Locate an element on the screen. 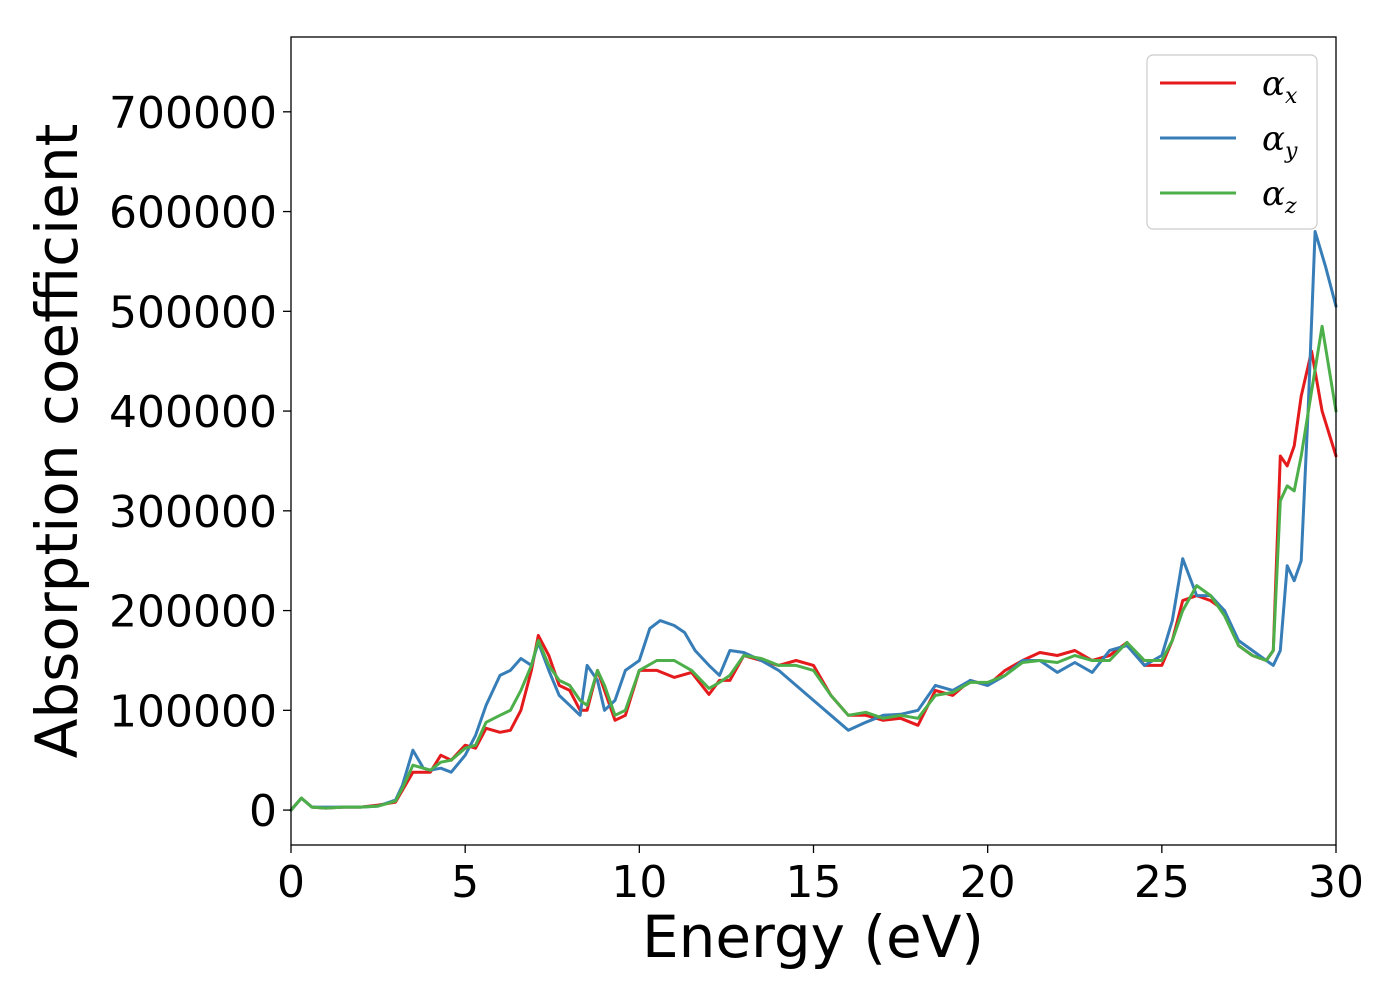  legend-subscript-y: y is located at coordinates (1291, 151).